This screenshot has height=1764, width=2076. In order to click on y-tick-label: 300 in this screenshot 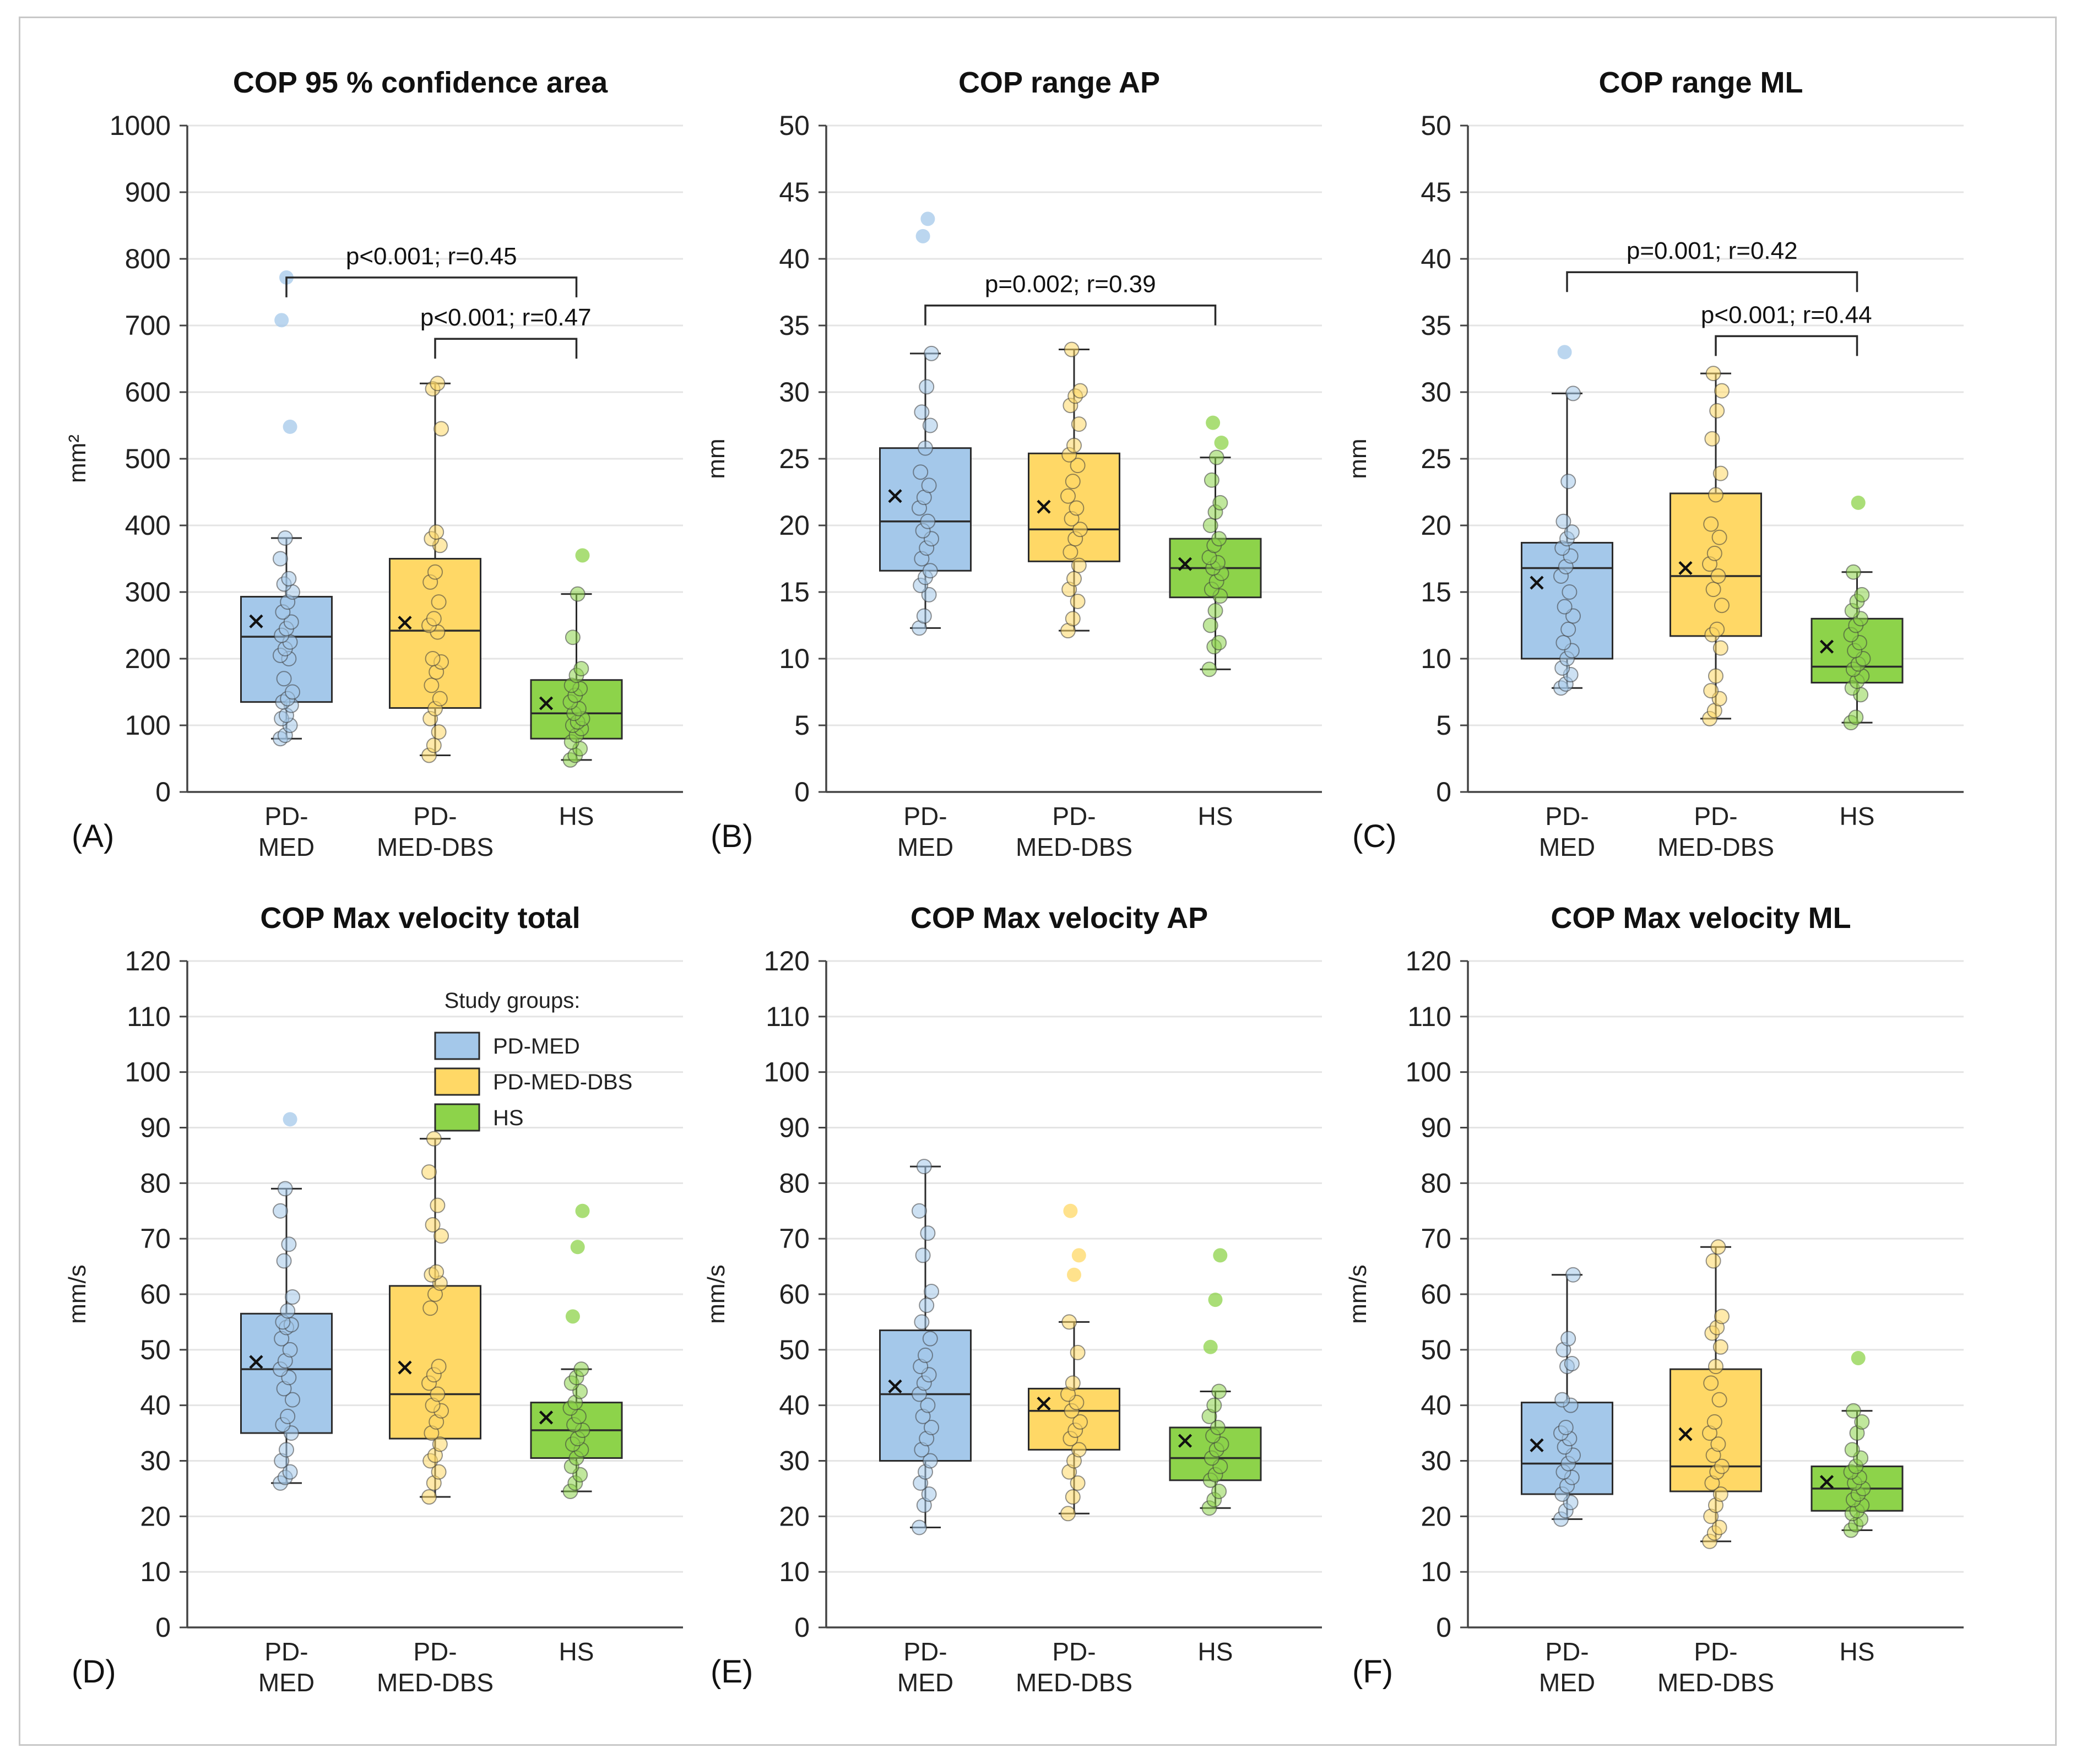, I will do `click(148, 592)`.